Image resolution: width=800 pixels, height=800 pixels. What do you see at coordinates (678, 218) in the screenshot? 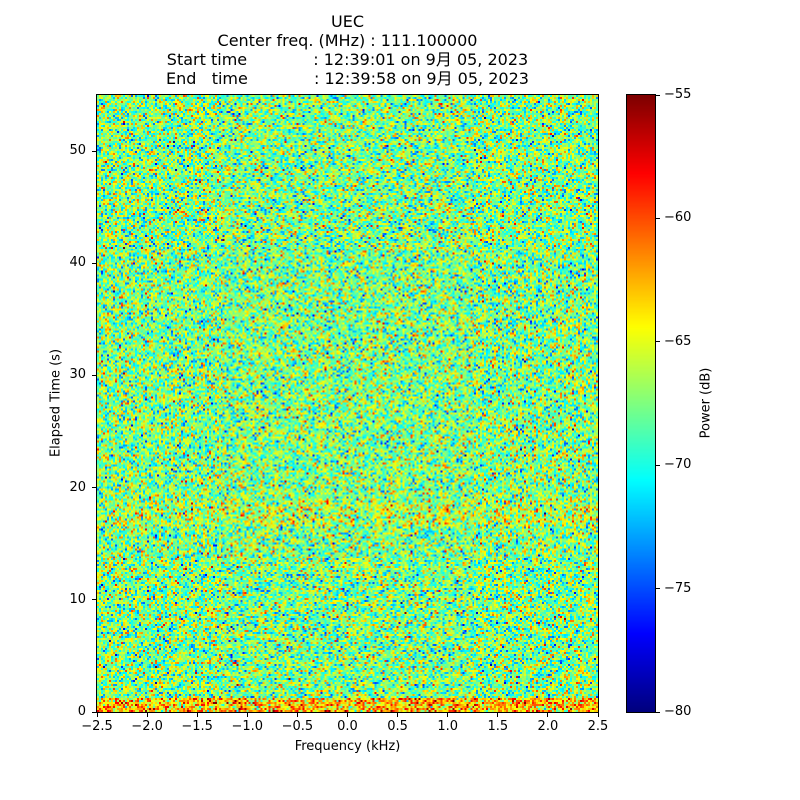
I see `colorbar-tick-label: −60` at bounding box center [678, 218].